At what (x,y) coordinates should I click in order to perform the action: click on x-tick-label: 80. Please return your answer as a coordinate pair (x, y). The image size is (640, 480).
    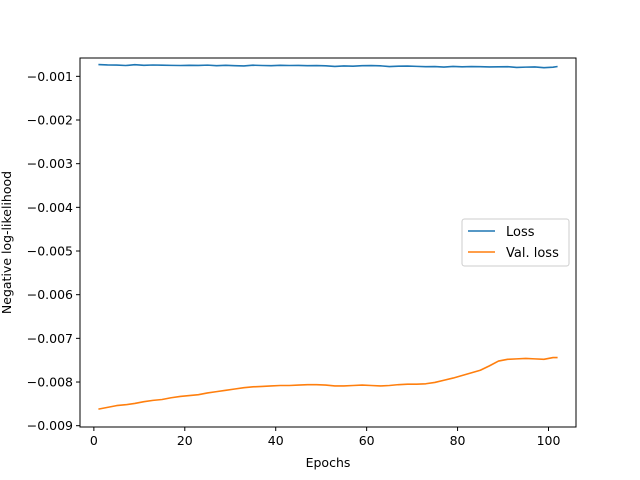
    Looking at the image, I should click on (458, 440).